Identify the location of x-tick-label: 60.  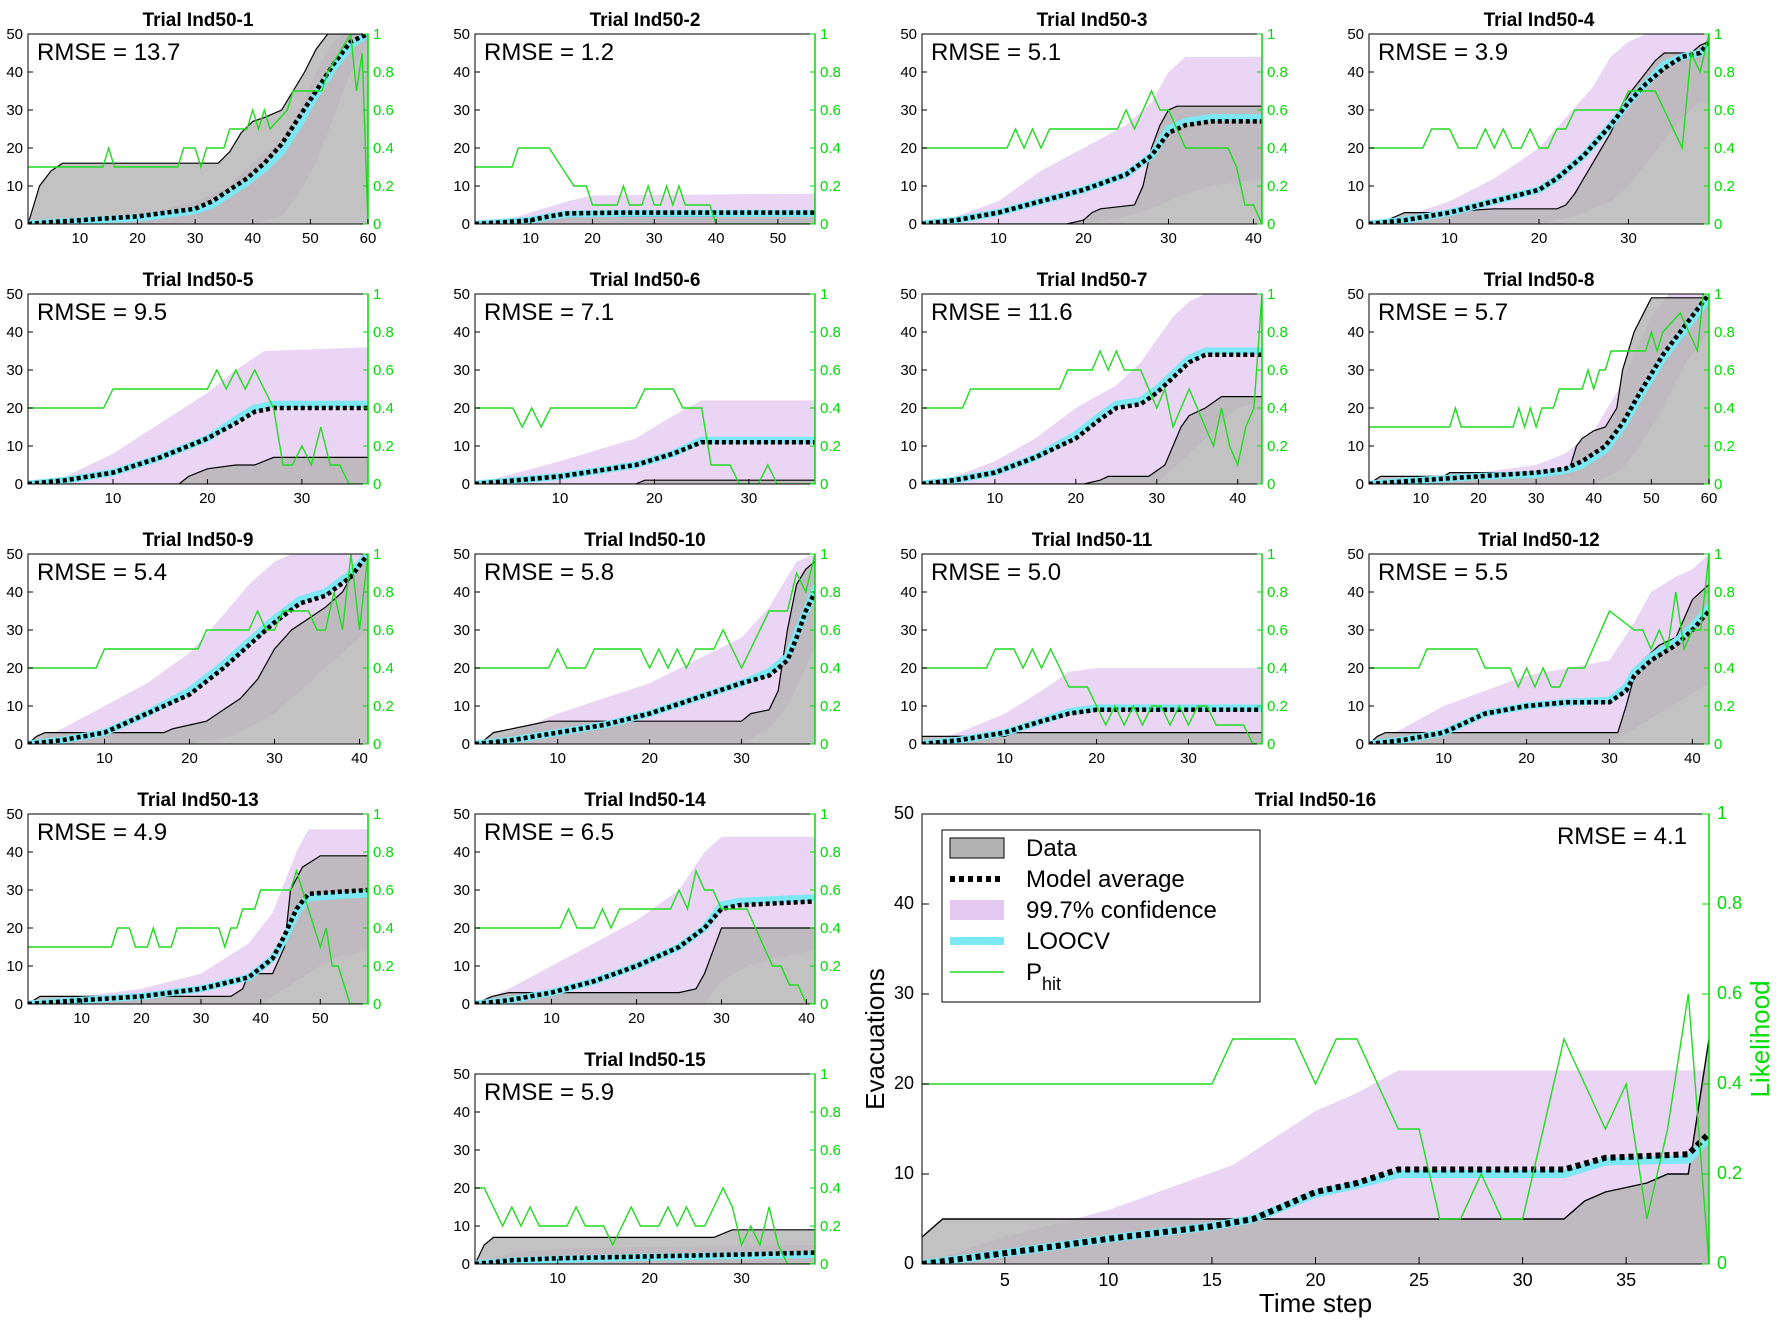
(368, 238).